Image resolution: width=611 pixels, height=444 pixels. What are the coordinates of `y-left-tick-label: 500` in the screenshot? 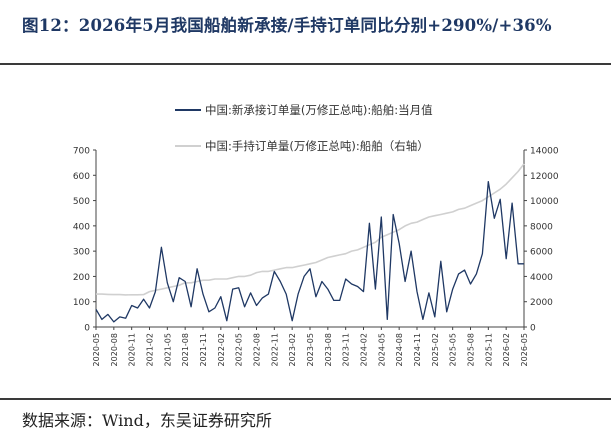 It's located at (81, 202).